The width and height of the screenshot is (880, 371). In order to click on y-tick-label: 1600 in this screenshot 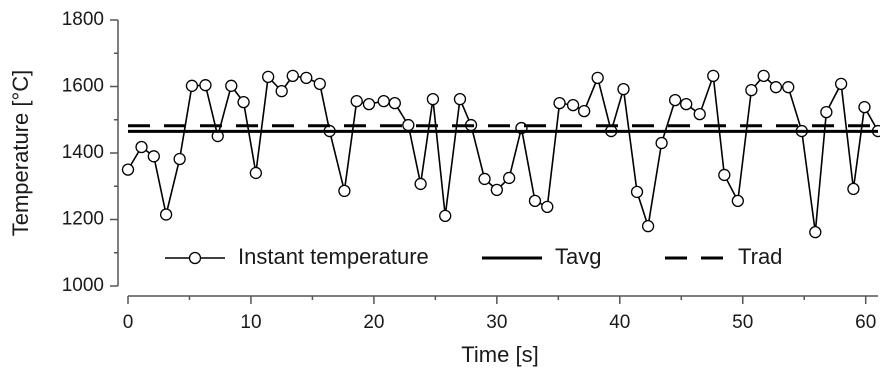, I will do `click(83, 86)`.